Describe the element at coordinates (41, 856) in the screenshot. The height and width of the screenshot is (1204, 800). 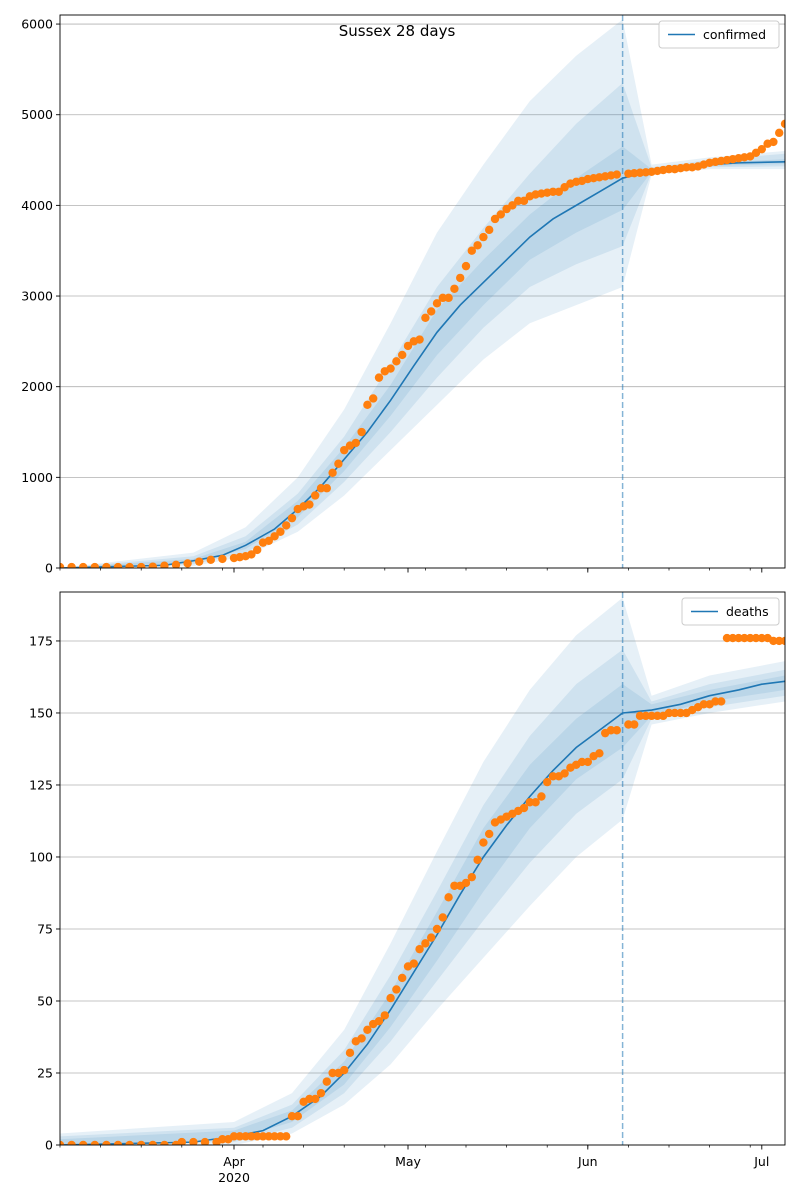
I see `y-tick-label: 100` at that location.